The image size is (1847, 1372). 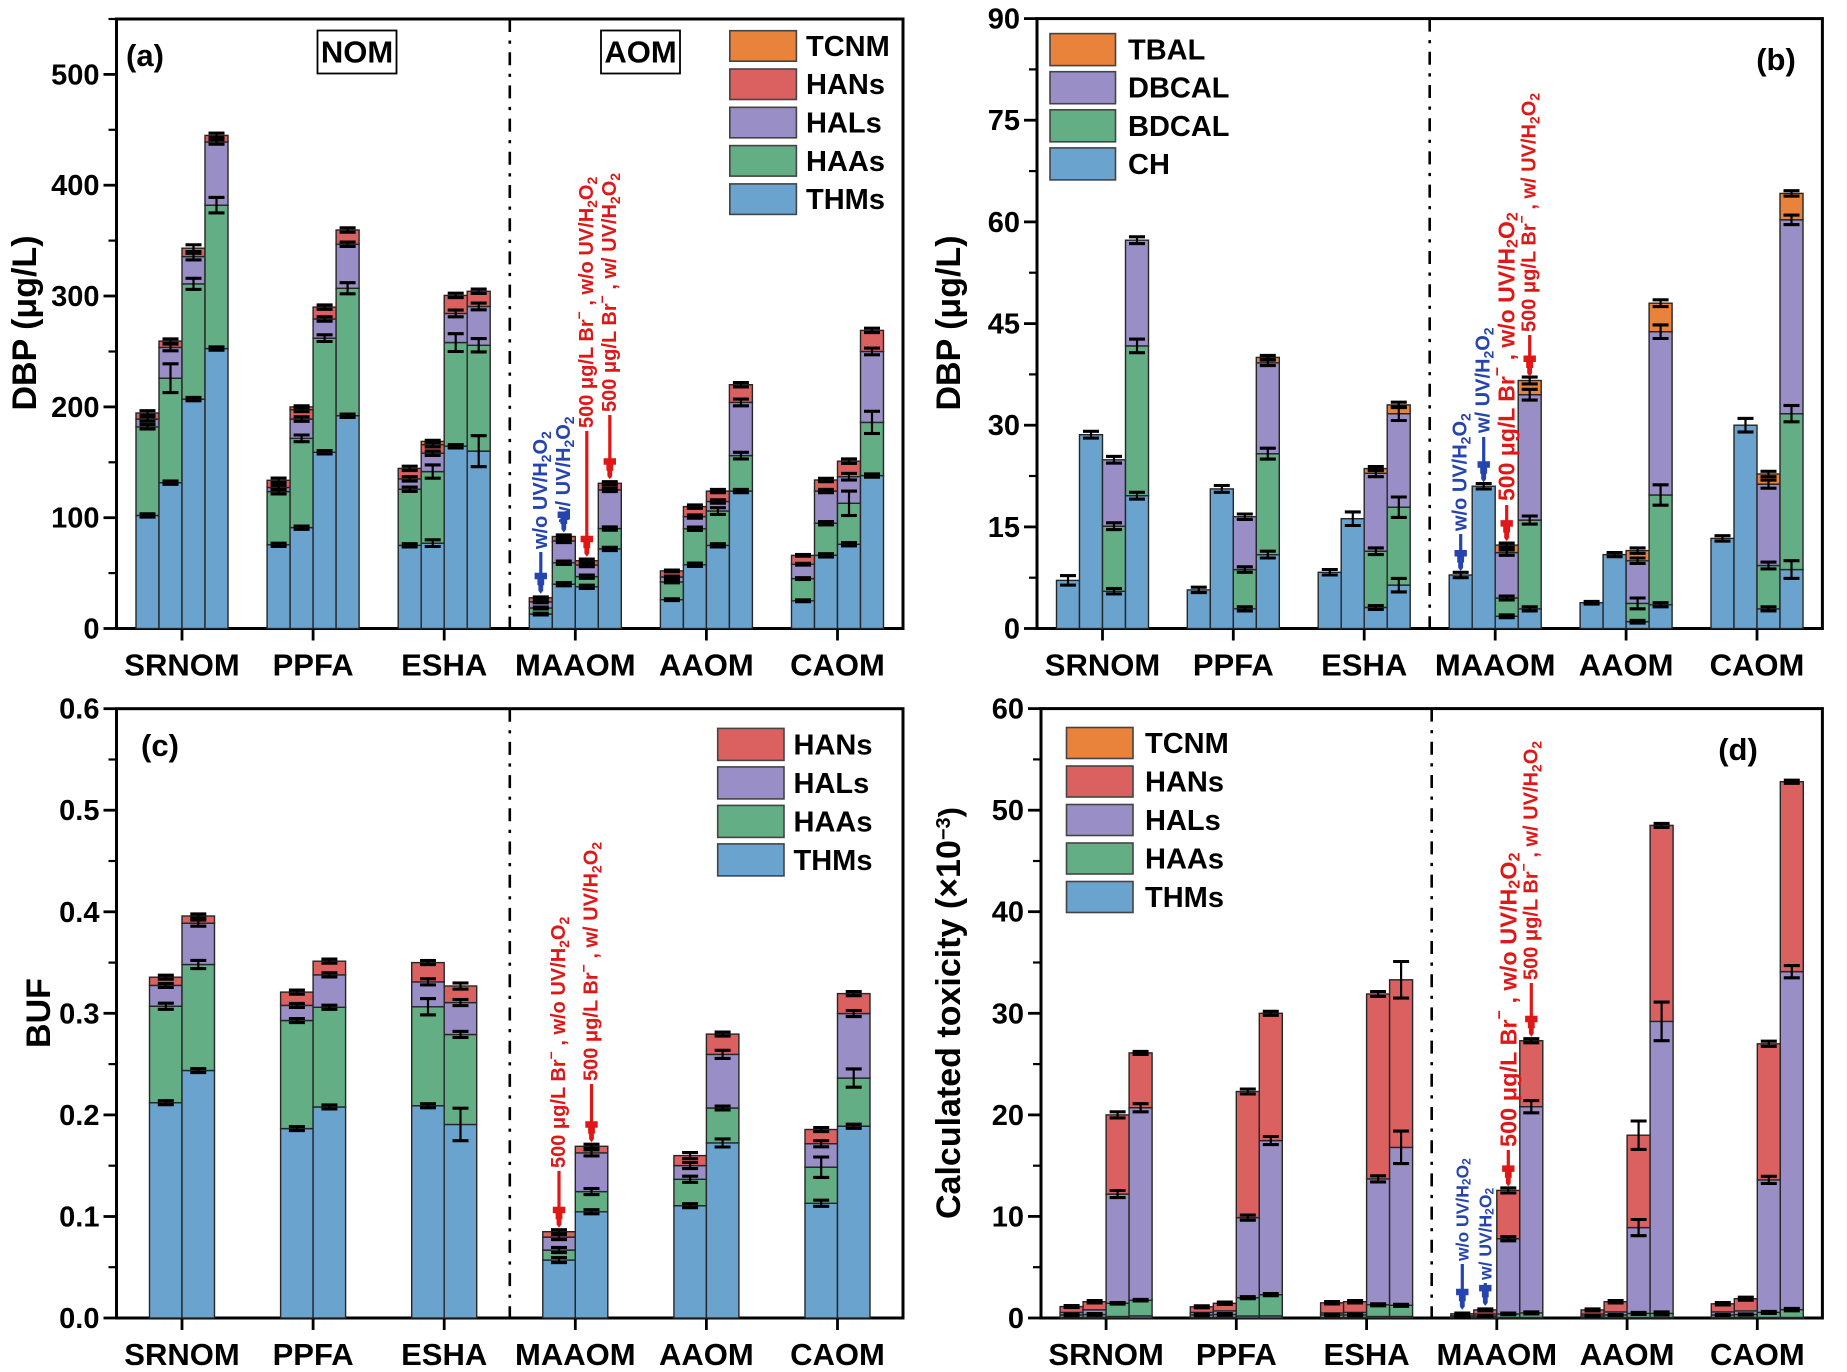 I want to click on svg-text: (a), so click(x=145, y=55).